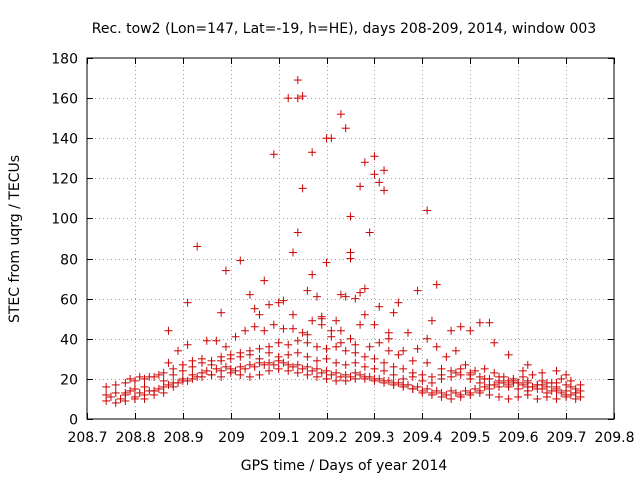 This screenshot has height=480, width=640. Describe the element at coordinates (183, 438) in the screenshot. I see `x-tick-label: 208.9` at that location.